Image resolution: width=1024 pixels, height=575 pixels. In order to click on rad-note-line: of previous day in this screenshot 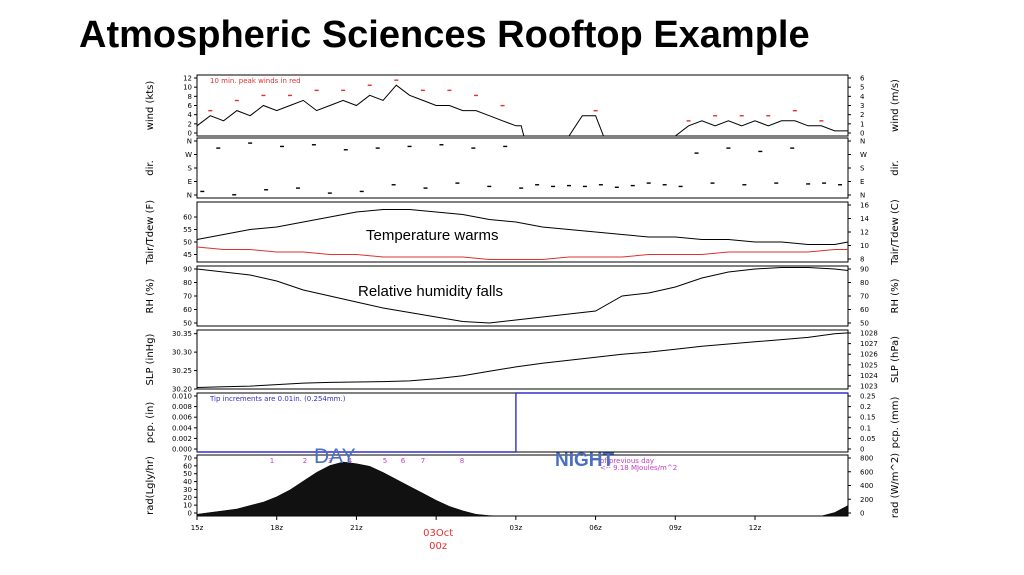, I will do `click(627, 461)`.